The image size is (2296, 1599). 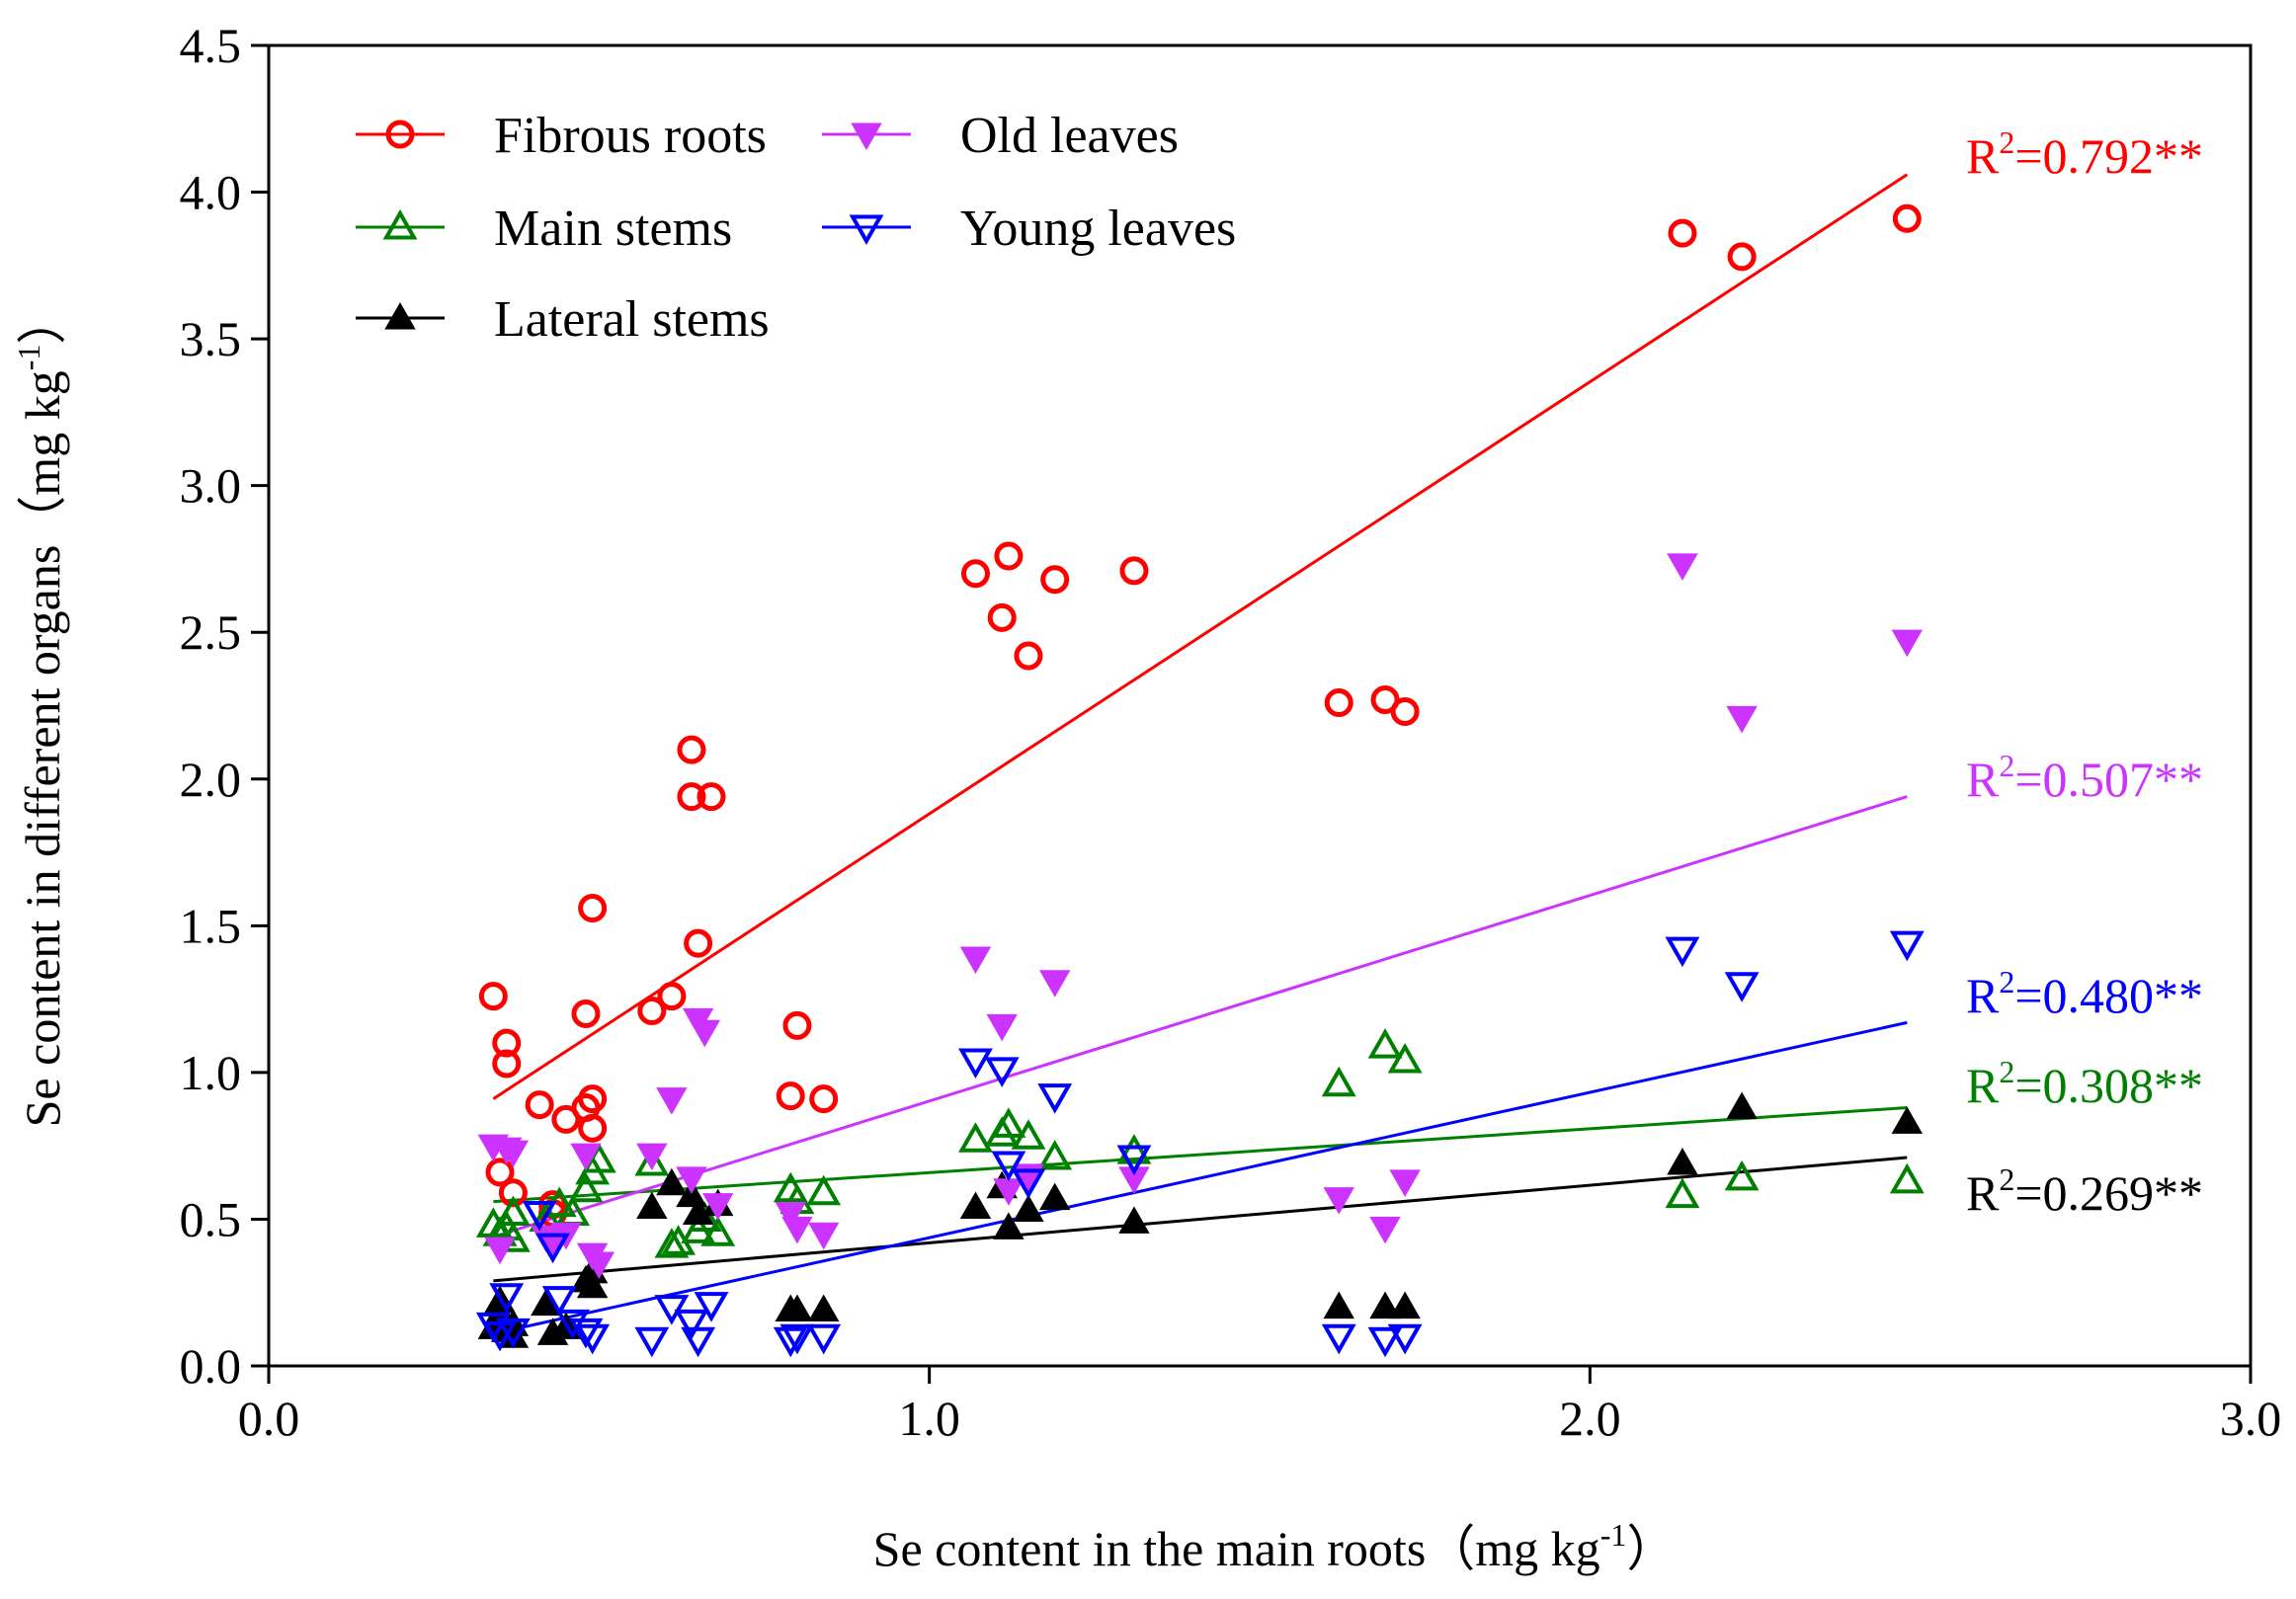 What do you see at coordinates (2084, 154) in the screenshot?
I see `r2-label-fibrous-roots: R2=0.792**` at bounding box center [2084, 154].